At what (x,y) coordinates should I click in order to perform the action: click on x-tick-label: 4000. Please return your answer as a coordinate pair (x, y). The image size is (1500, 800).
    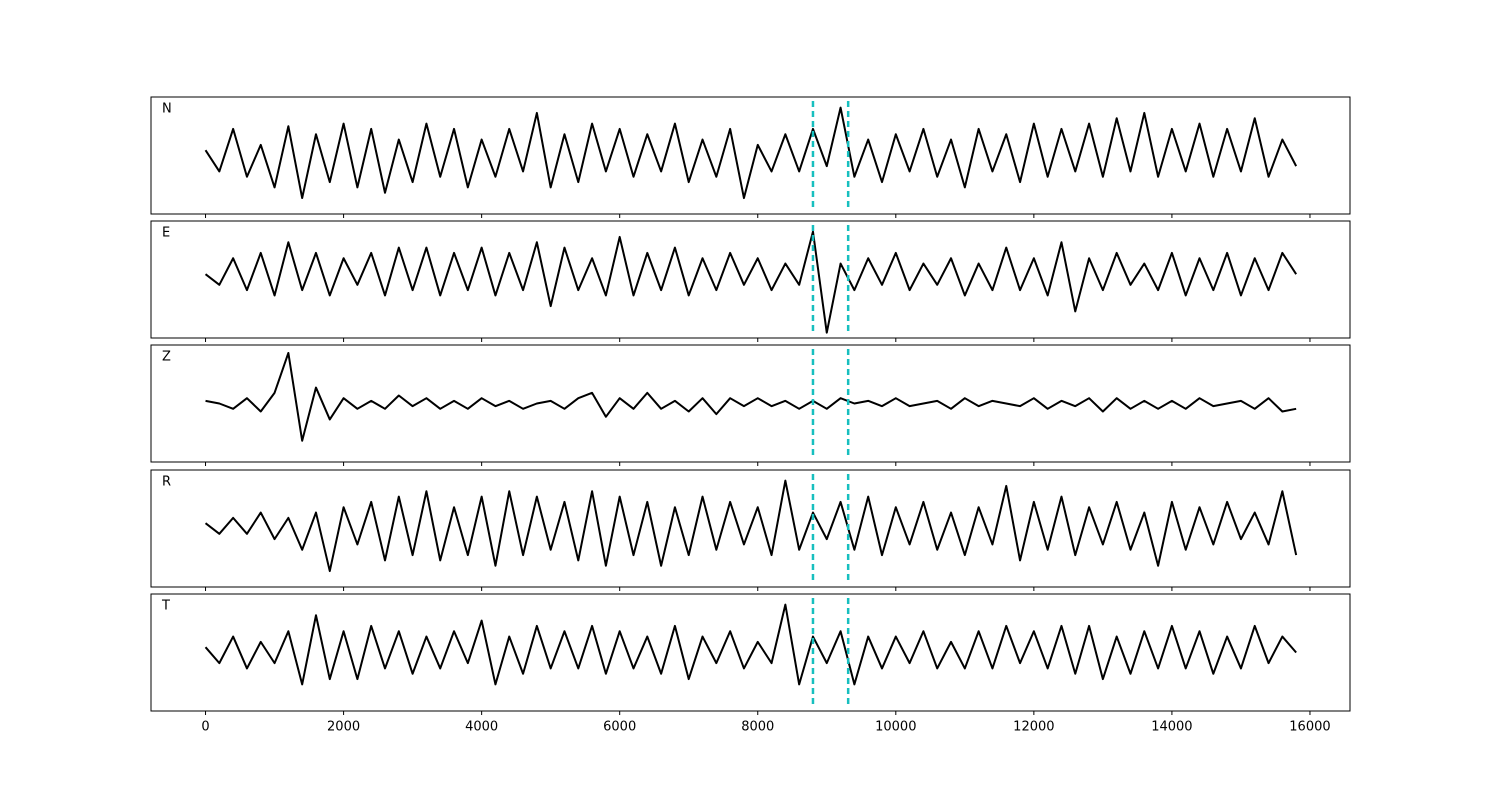
    Looking at the image, I should click on (481, 727).